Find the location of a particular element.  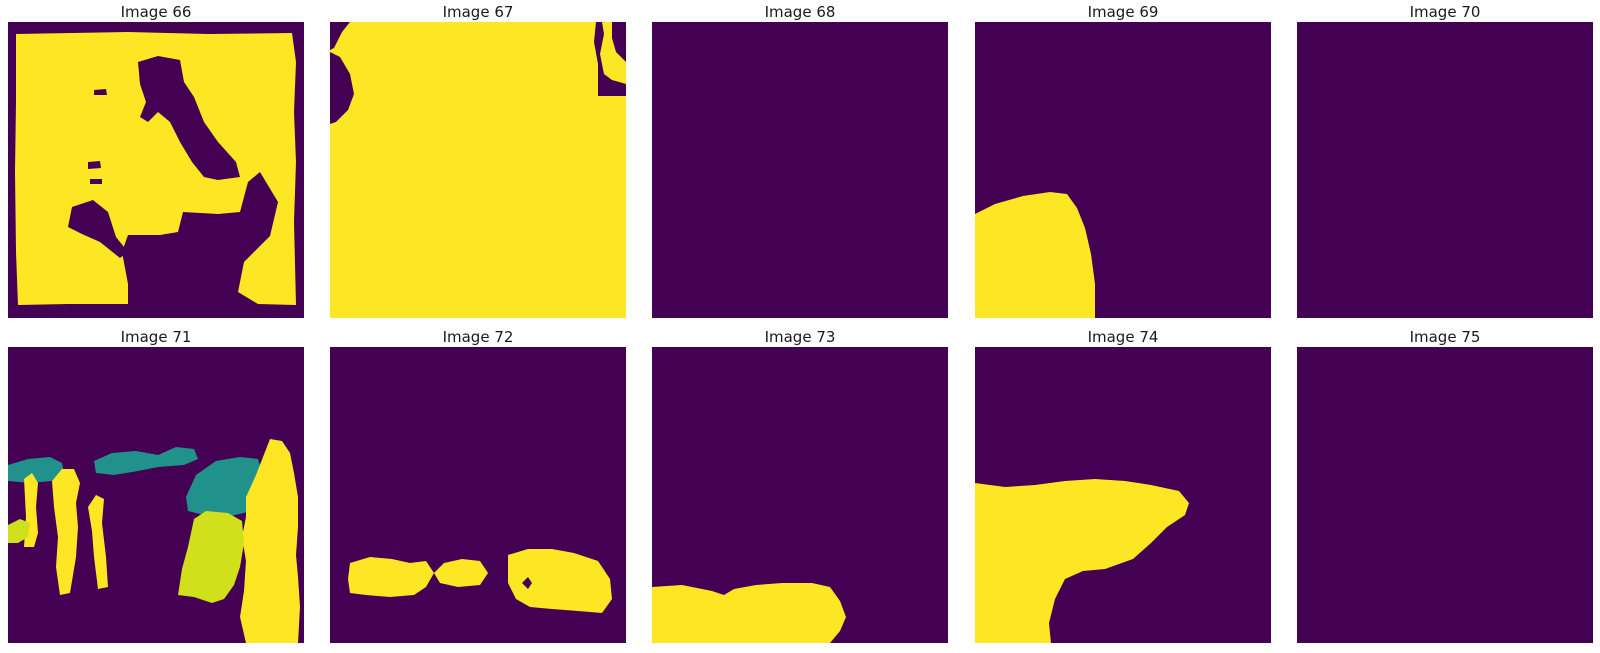

panel-title-71: Image 71 is located at coordinates (156, 337).